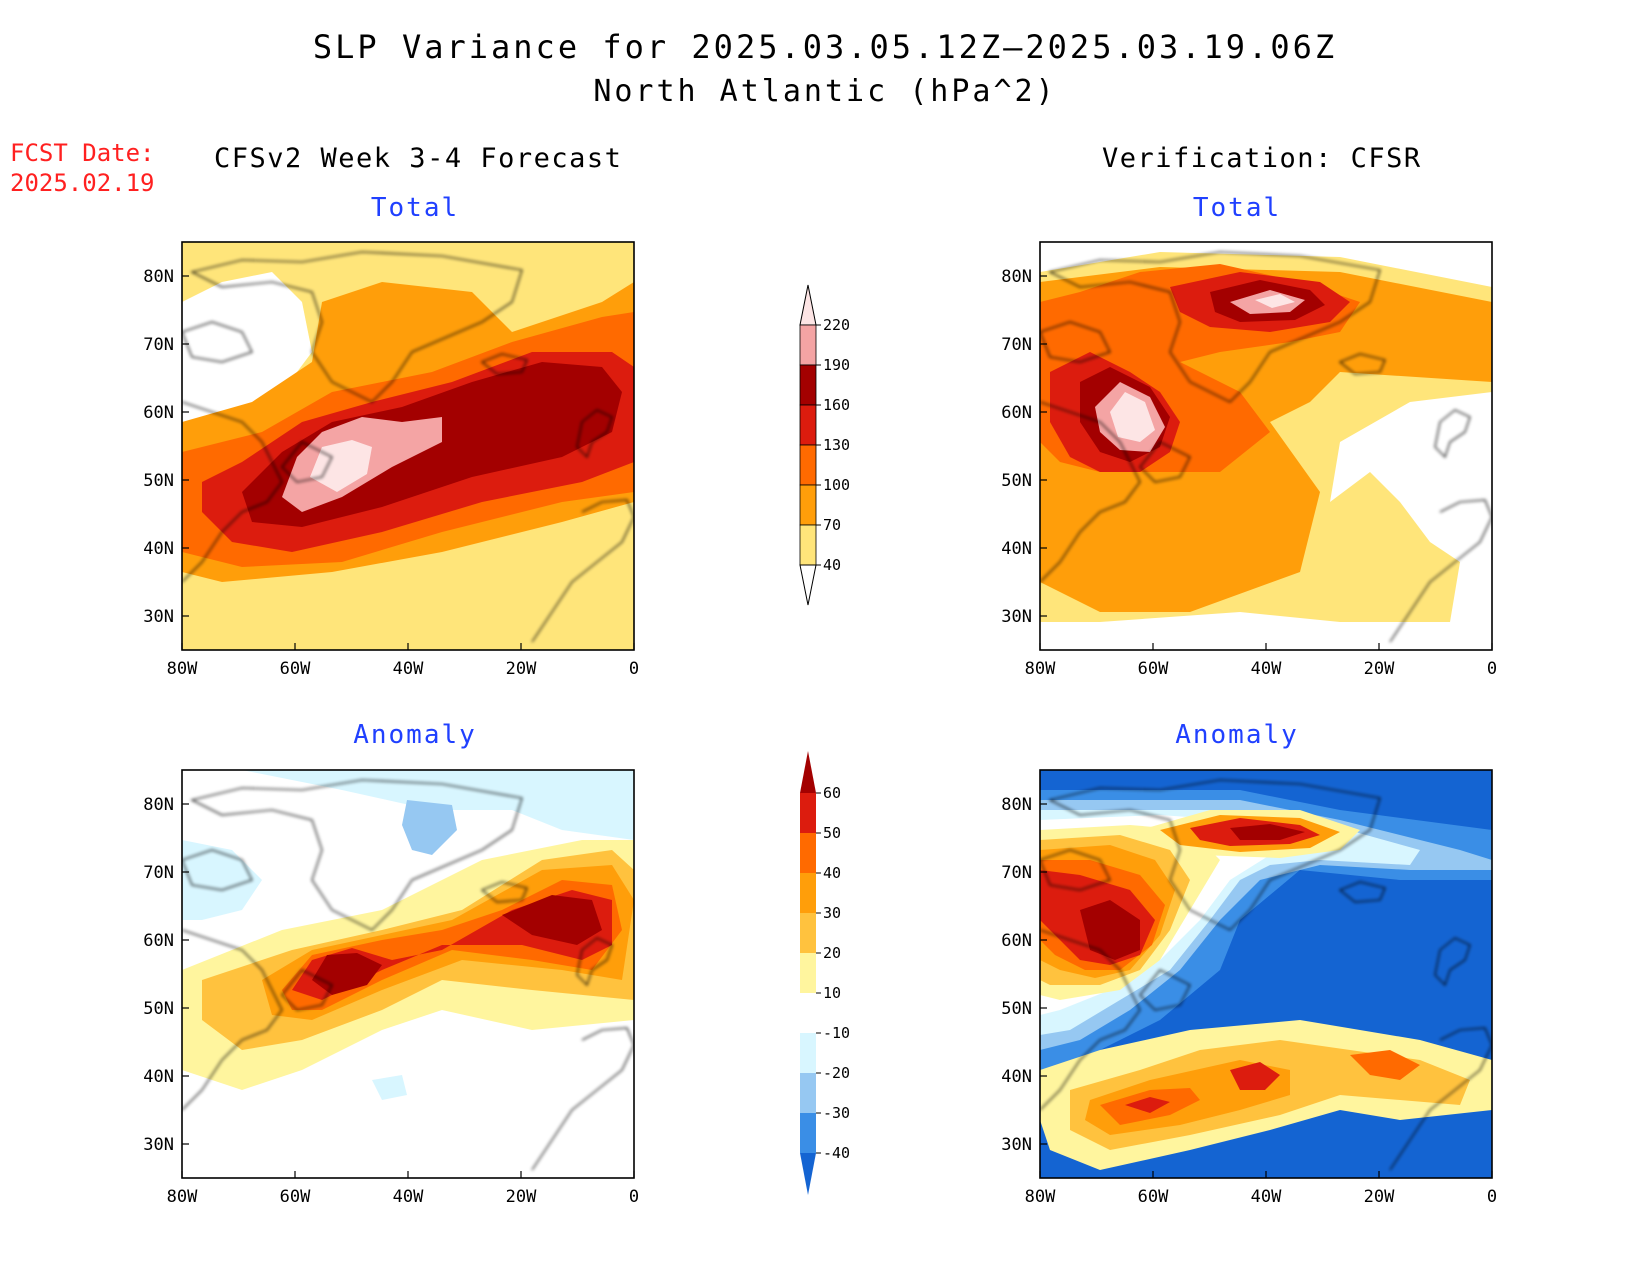 This screenshot has width=1650, height=1275. What do you see at coordinates (82, 168) in the screenshot?
I see `fcst-date: FCST Date: 2025.02.19` at bounding box center [82, 168].